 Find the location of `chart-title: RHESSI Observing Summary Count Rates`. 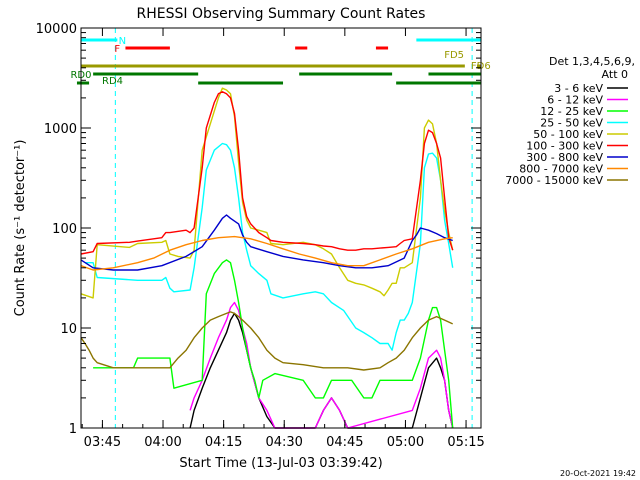

chart-title: RHESSI Observing Summary Count Rates is located at coordinates (281, 14).